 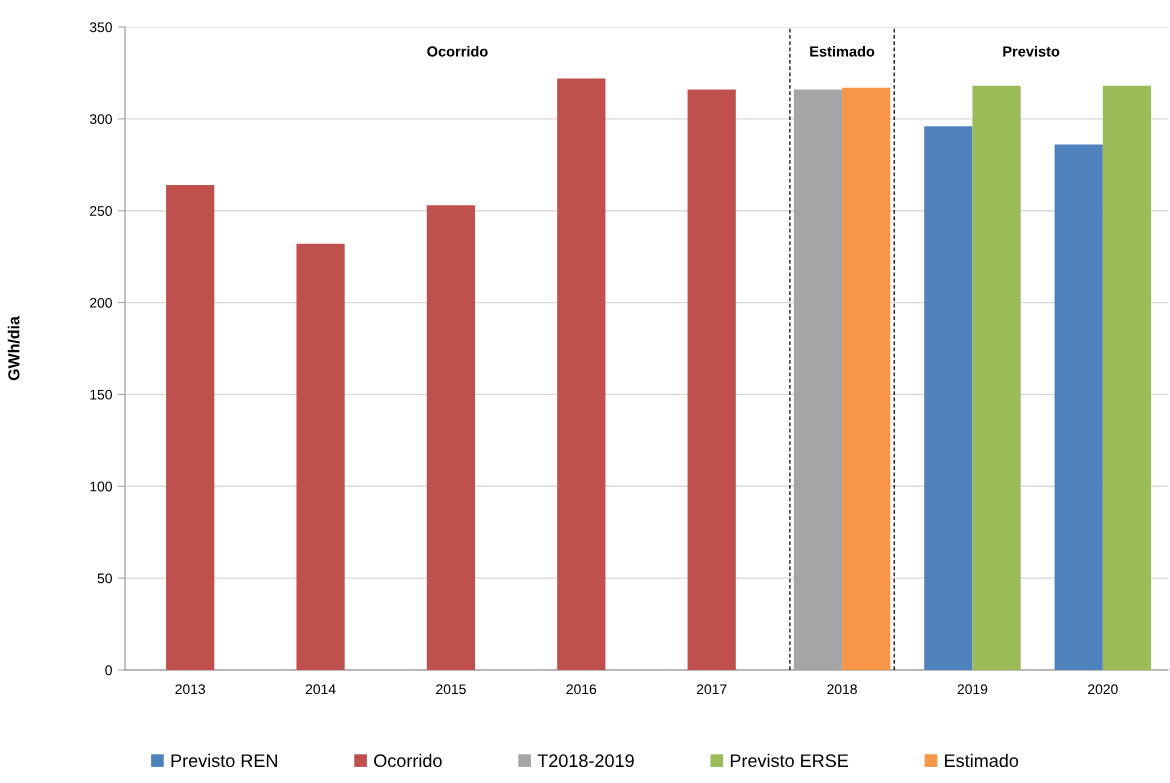 I want to click on y-tick-label: 300, so click(x=100, y=119).